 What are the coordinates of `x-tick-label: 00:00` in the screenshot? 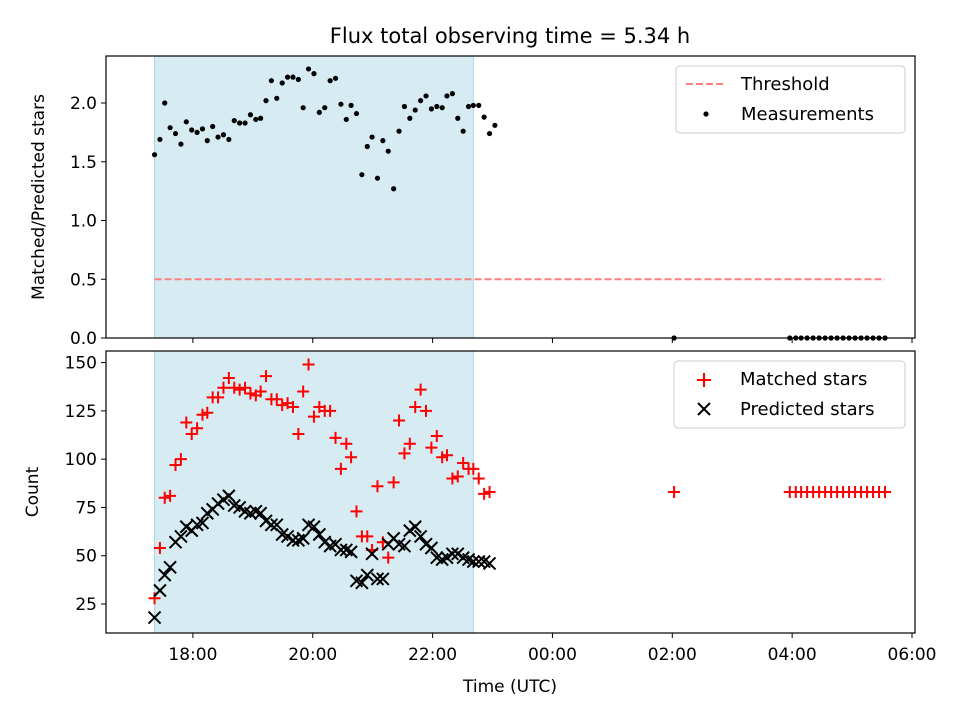 It's located at (552, 655).